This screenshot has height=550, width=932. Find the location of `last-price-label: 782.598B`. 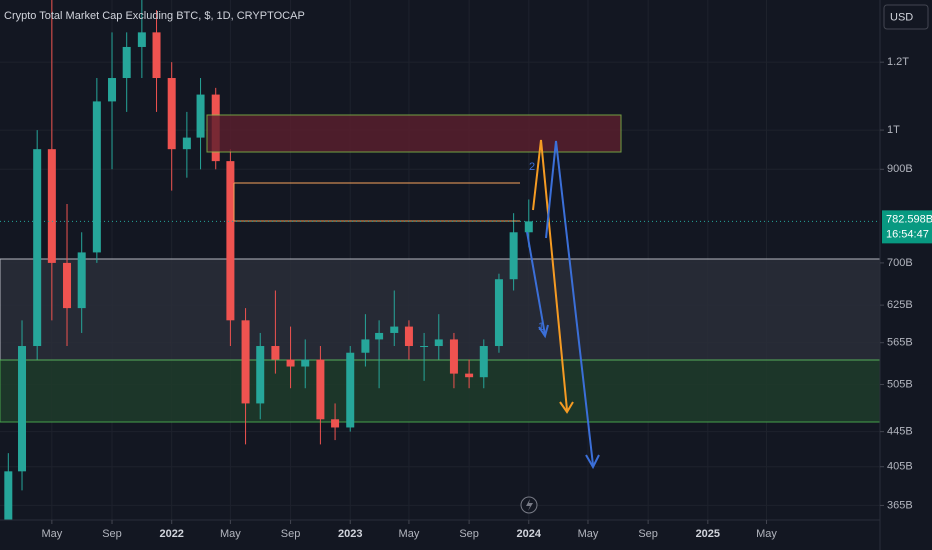

last-price-label: 782.598B is located at coordinates (909, 219).